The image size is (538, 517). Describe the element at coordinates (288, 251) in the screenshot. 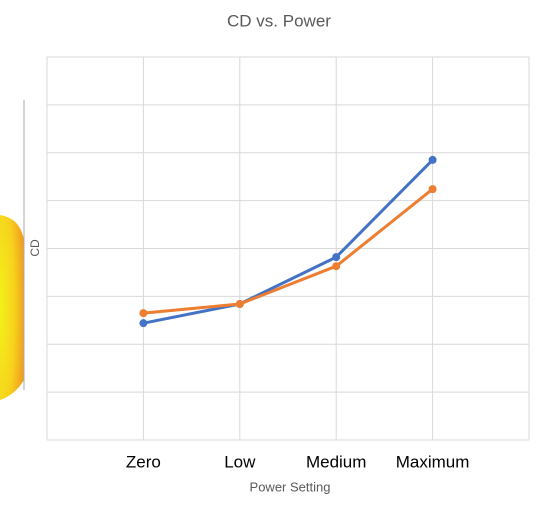

I see `series-line` at that location.